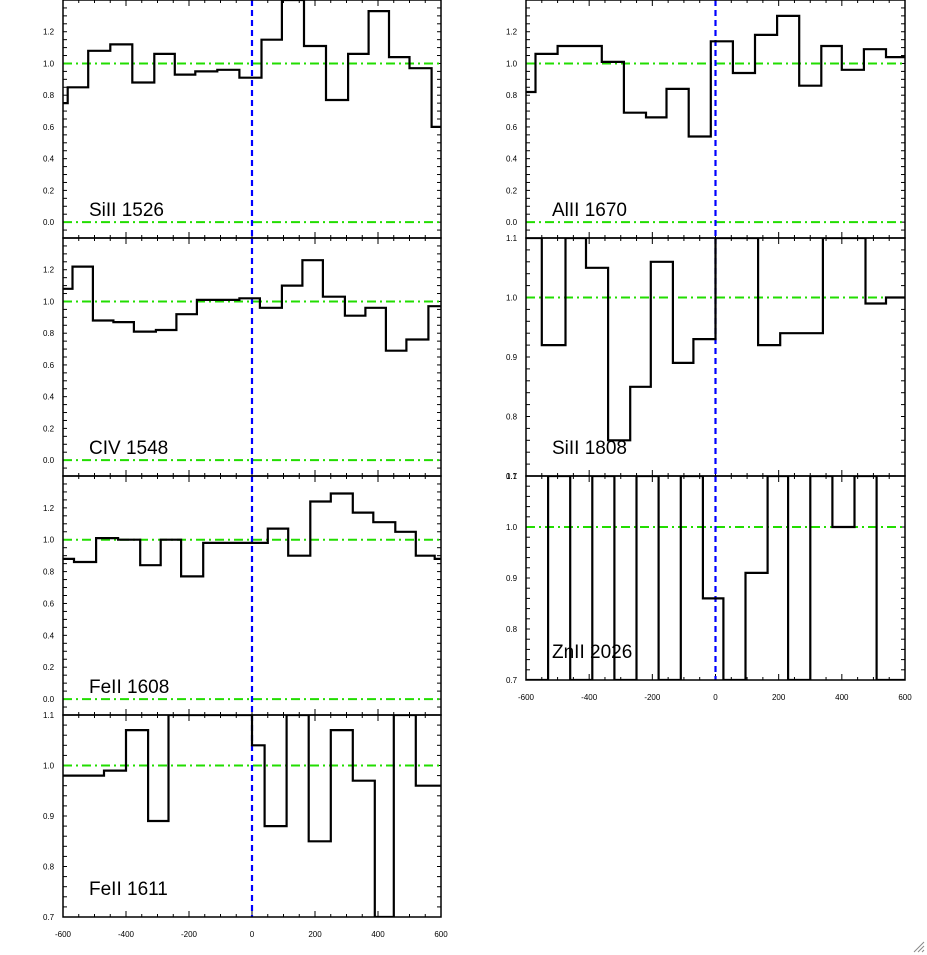 The image size is (927, 955). I want to click on panel-siii-1808: 0.7 0.8 0.9 1.0 1.1 SiII 1808, so click(706, 357).